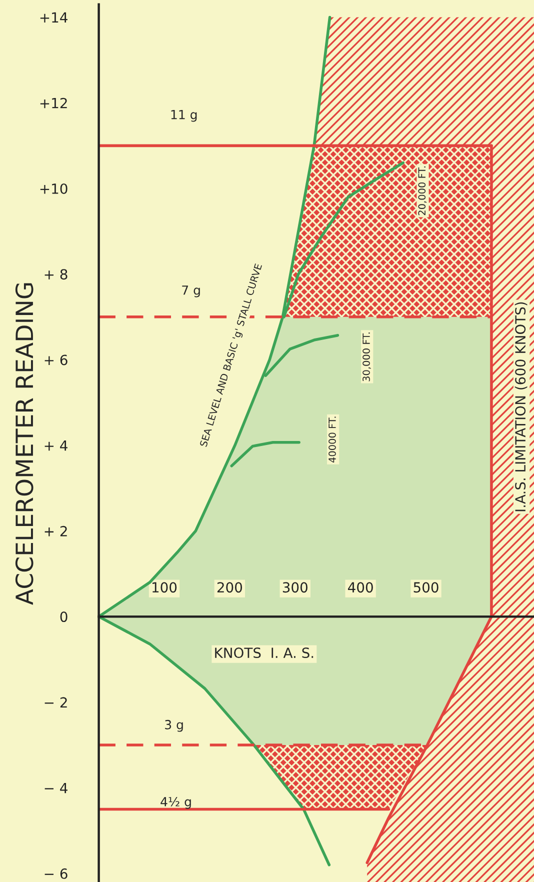  What do you see at coordinates (56, 445) in the screenshot?
I see `y-tick-label: + 4` at bounding box center [56, 445].